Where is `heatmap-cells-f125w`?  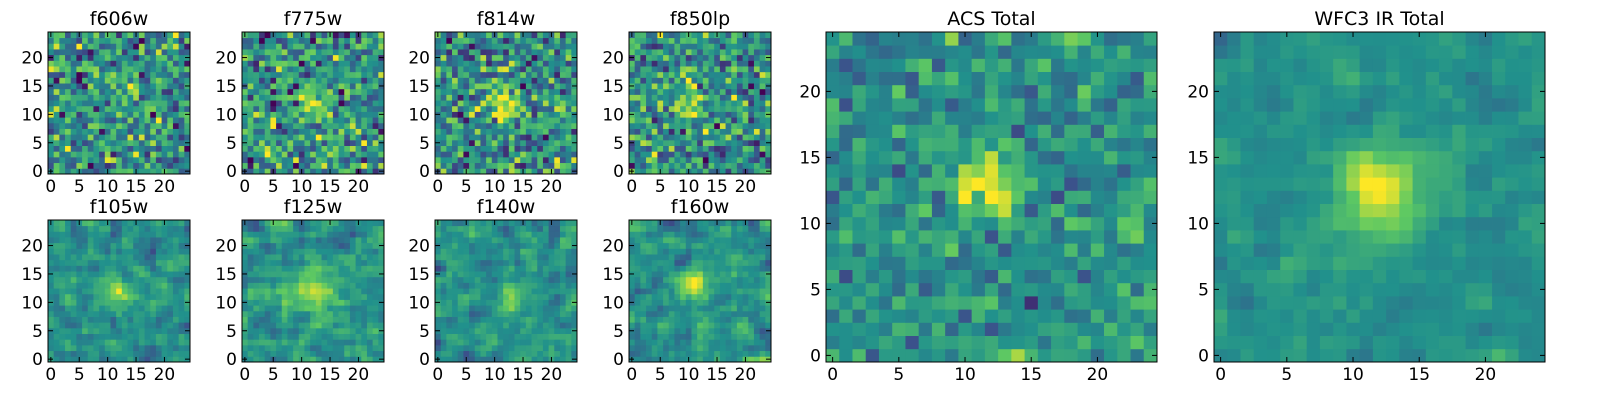
heatmap-cells-f125w is located at coordinates (313, 291).